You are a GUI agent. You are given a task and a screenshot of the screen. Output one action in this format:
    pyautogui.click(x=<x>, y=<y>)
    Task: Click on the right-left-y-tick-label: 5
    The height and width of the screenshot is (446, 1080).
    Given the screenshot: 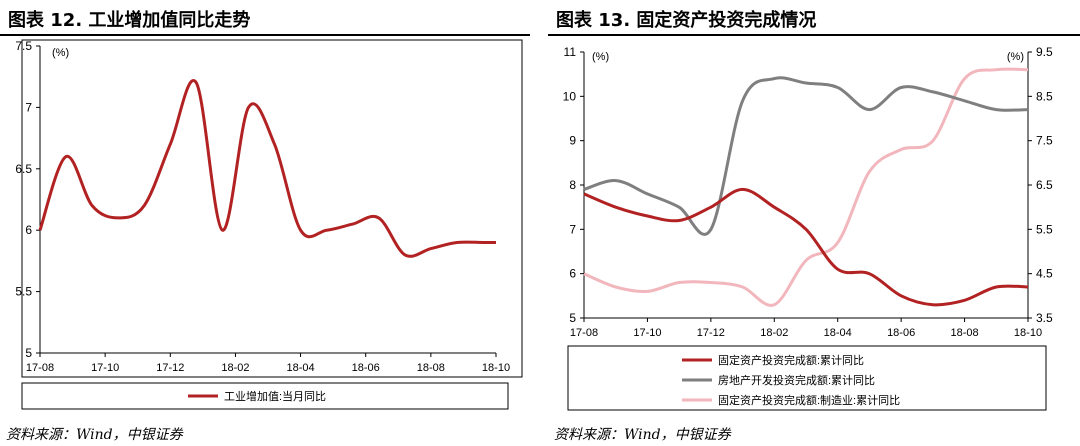 What is the action you would take?
    pyautogui.click(x=572, y=318)
    